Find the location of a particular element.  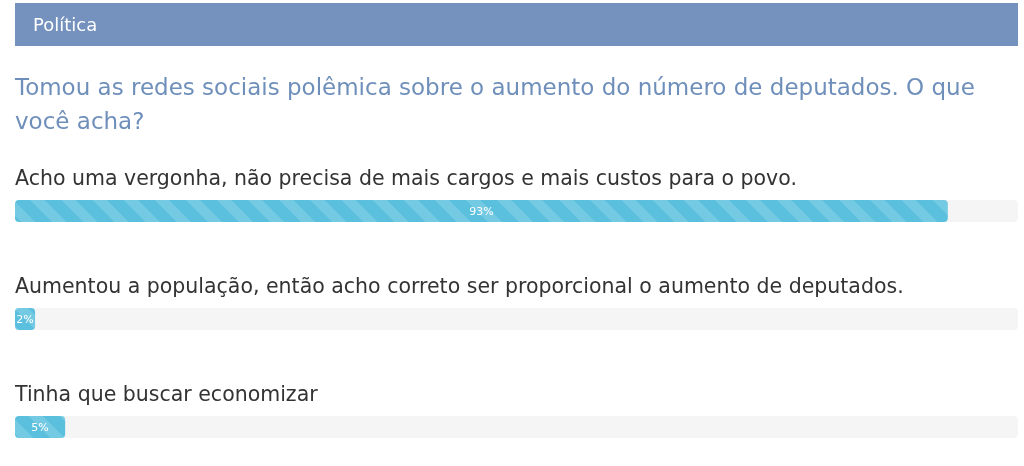

y-tick-label: Tinha que buscar economizar is located at coordinates (166, 393).